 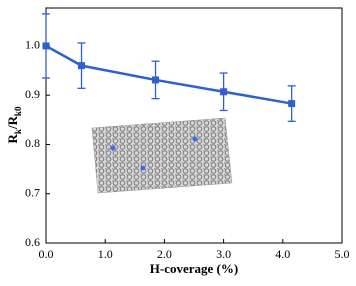 I want to click on y-label-part: k0, so click(x=18, y=111).